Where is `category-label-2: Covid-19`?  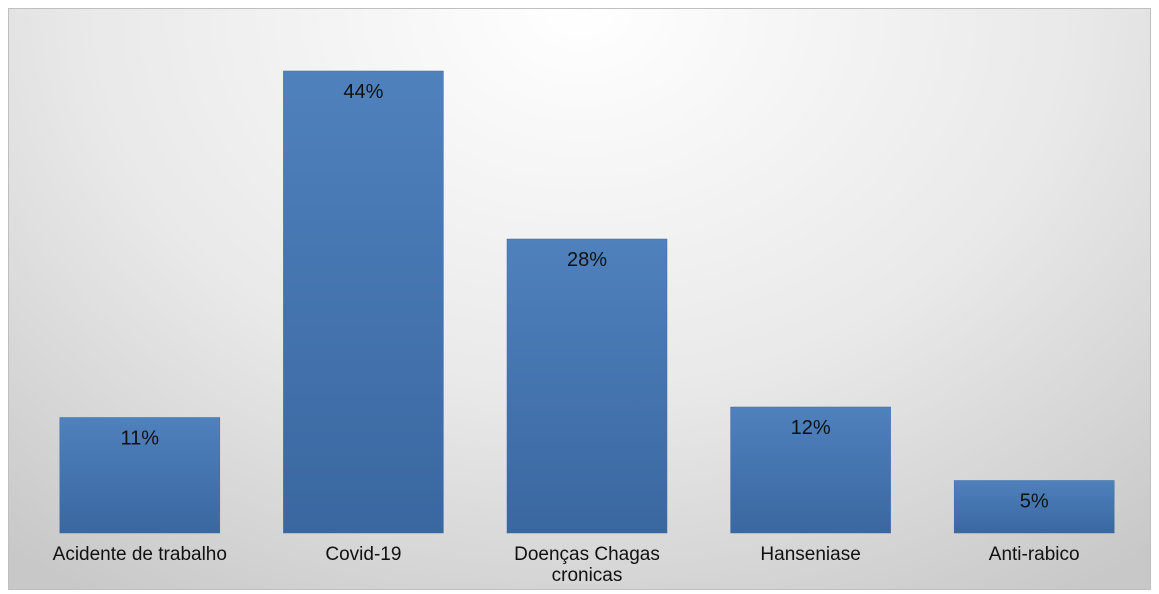 category-label-2: Covid-19 is located at coordinates (363, 554).